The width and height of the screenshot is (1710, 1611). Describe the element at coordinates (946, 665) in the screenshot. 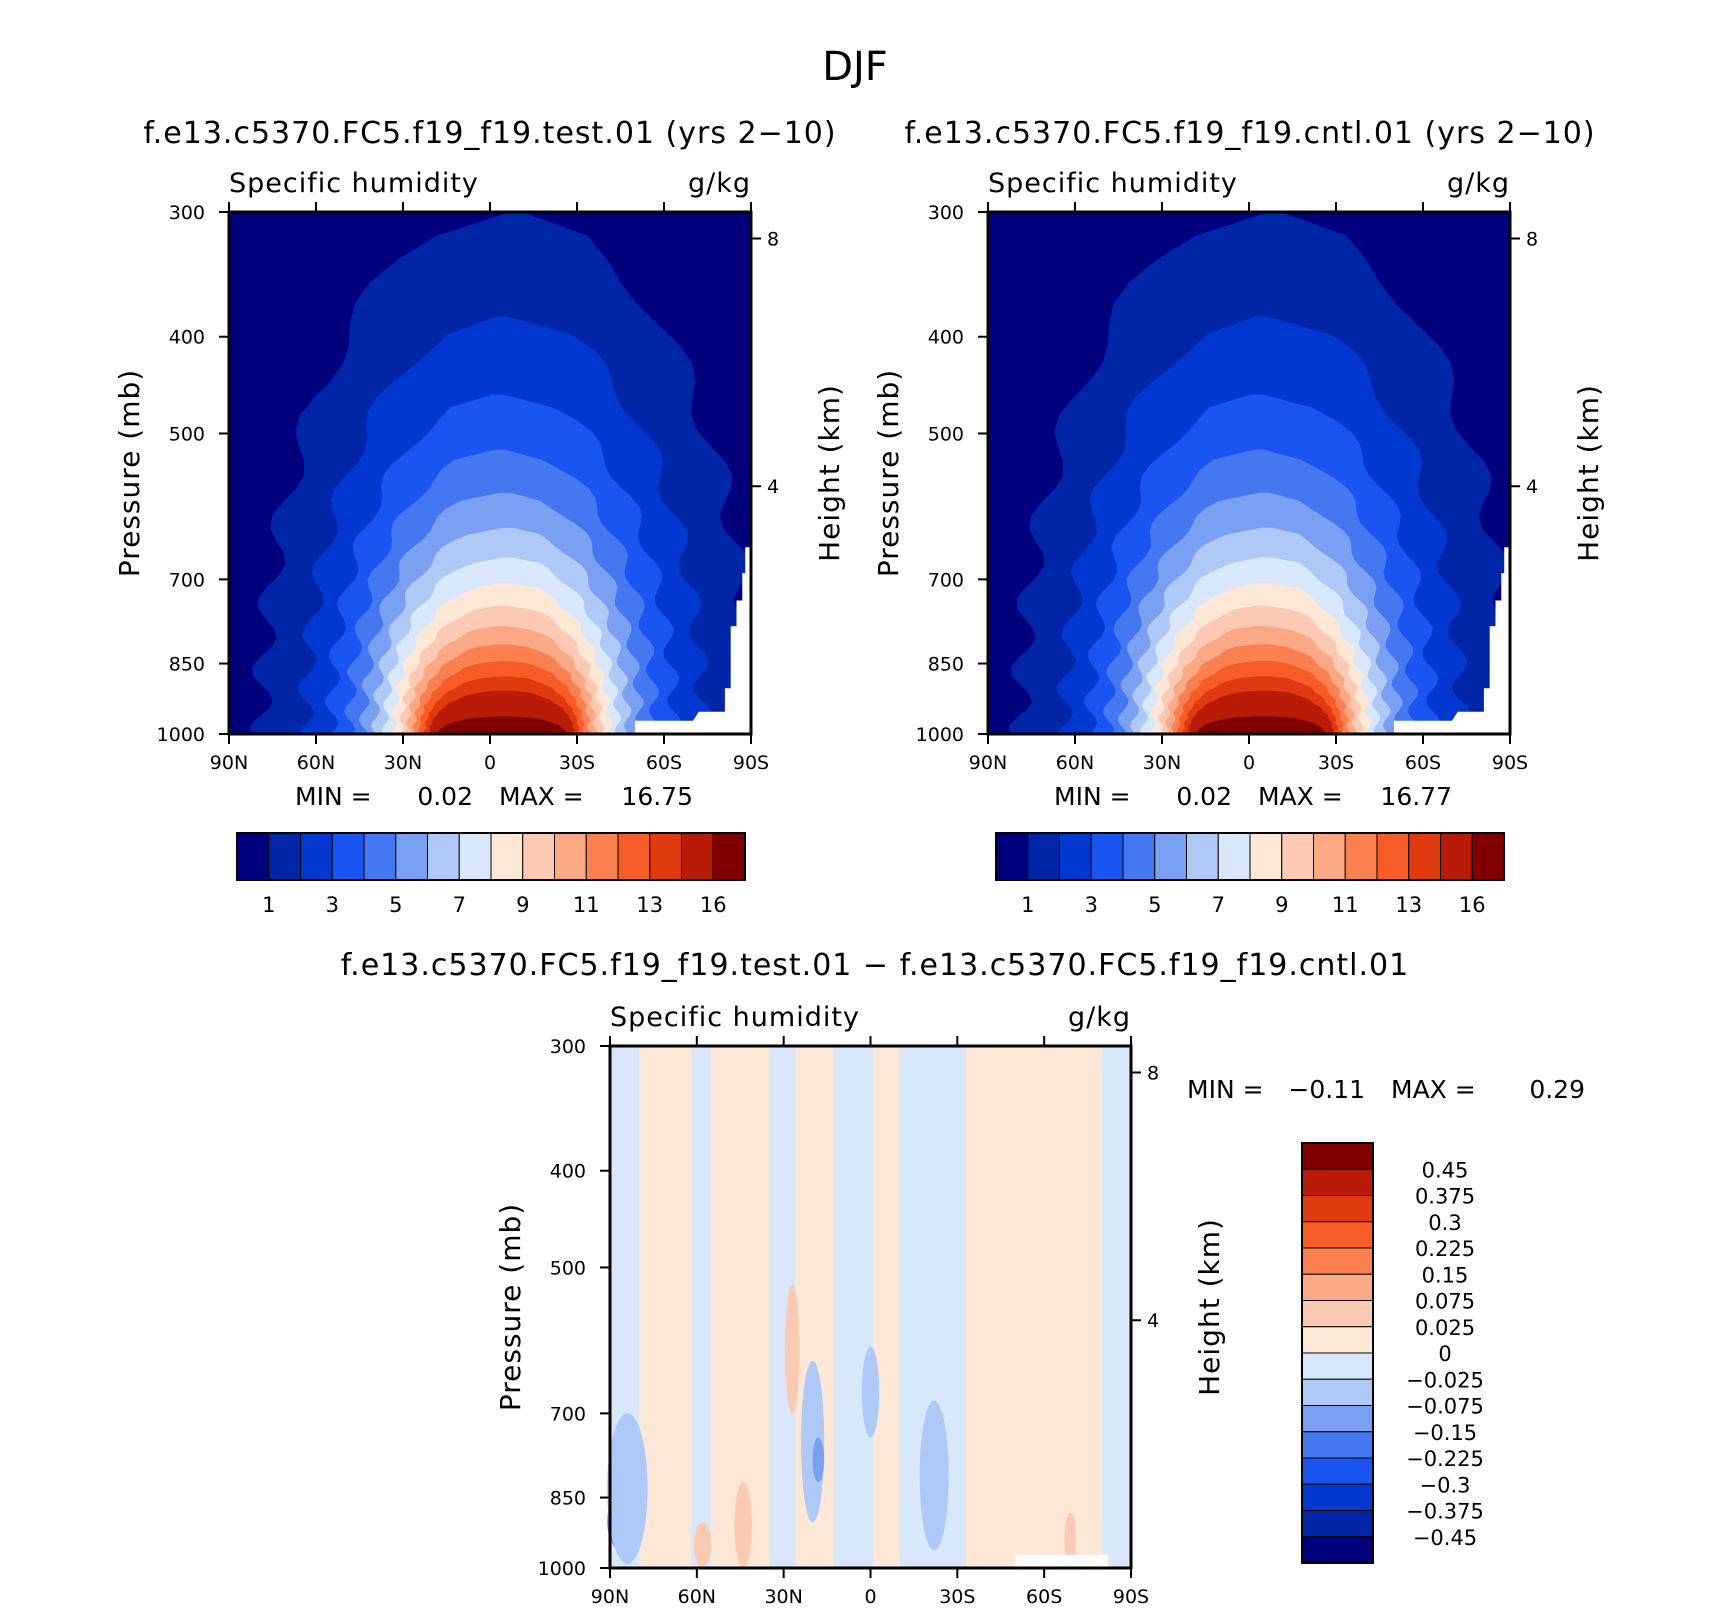

I see `y-tick-label: 850` at that location.